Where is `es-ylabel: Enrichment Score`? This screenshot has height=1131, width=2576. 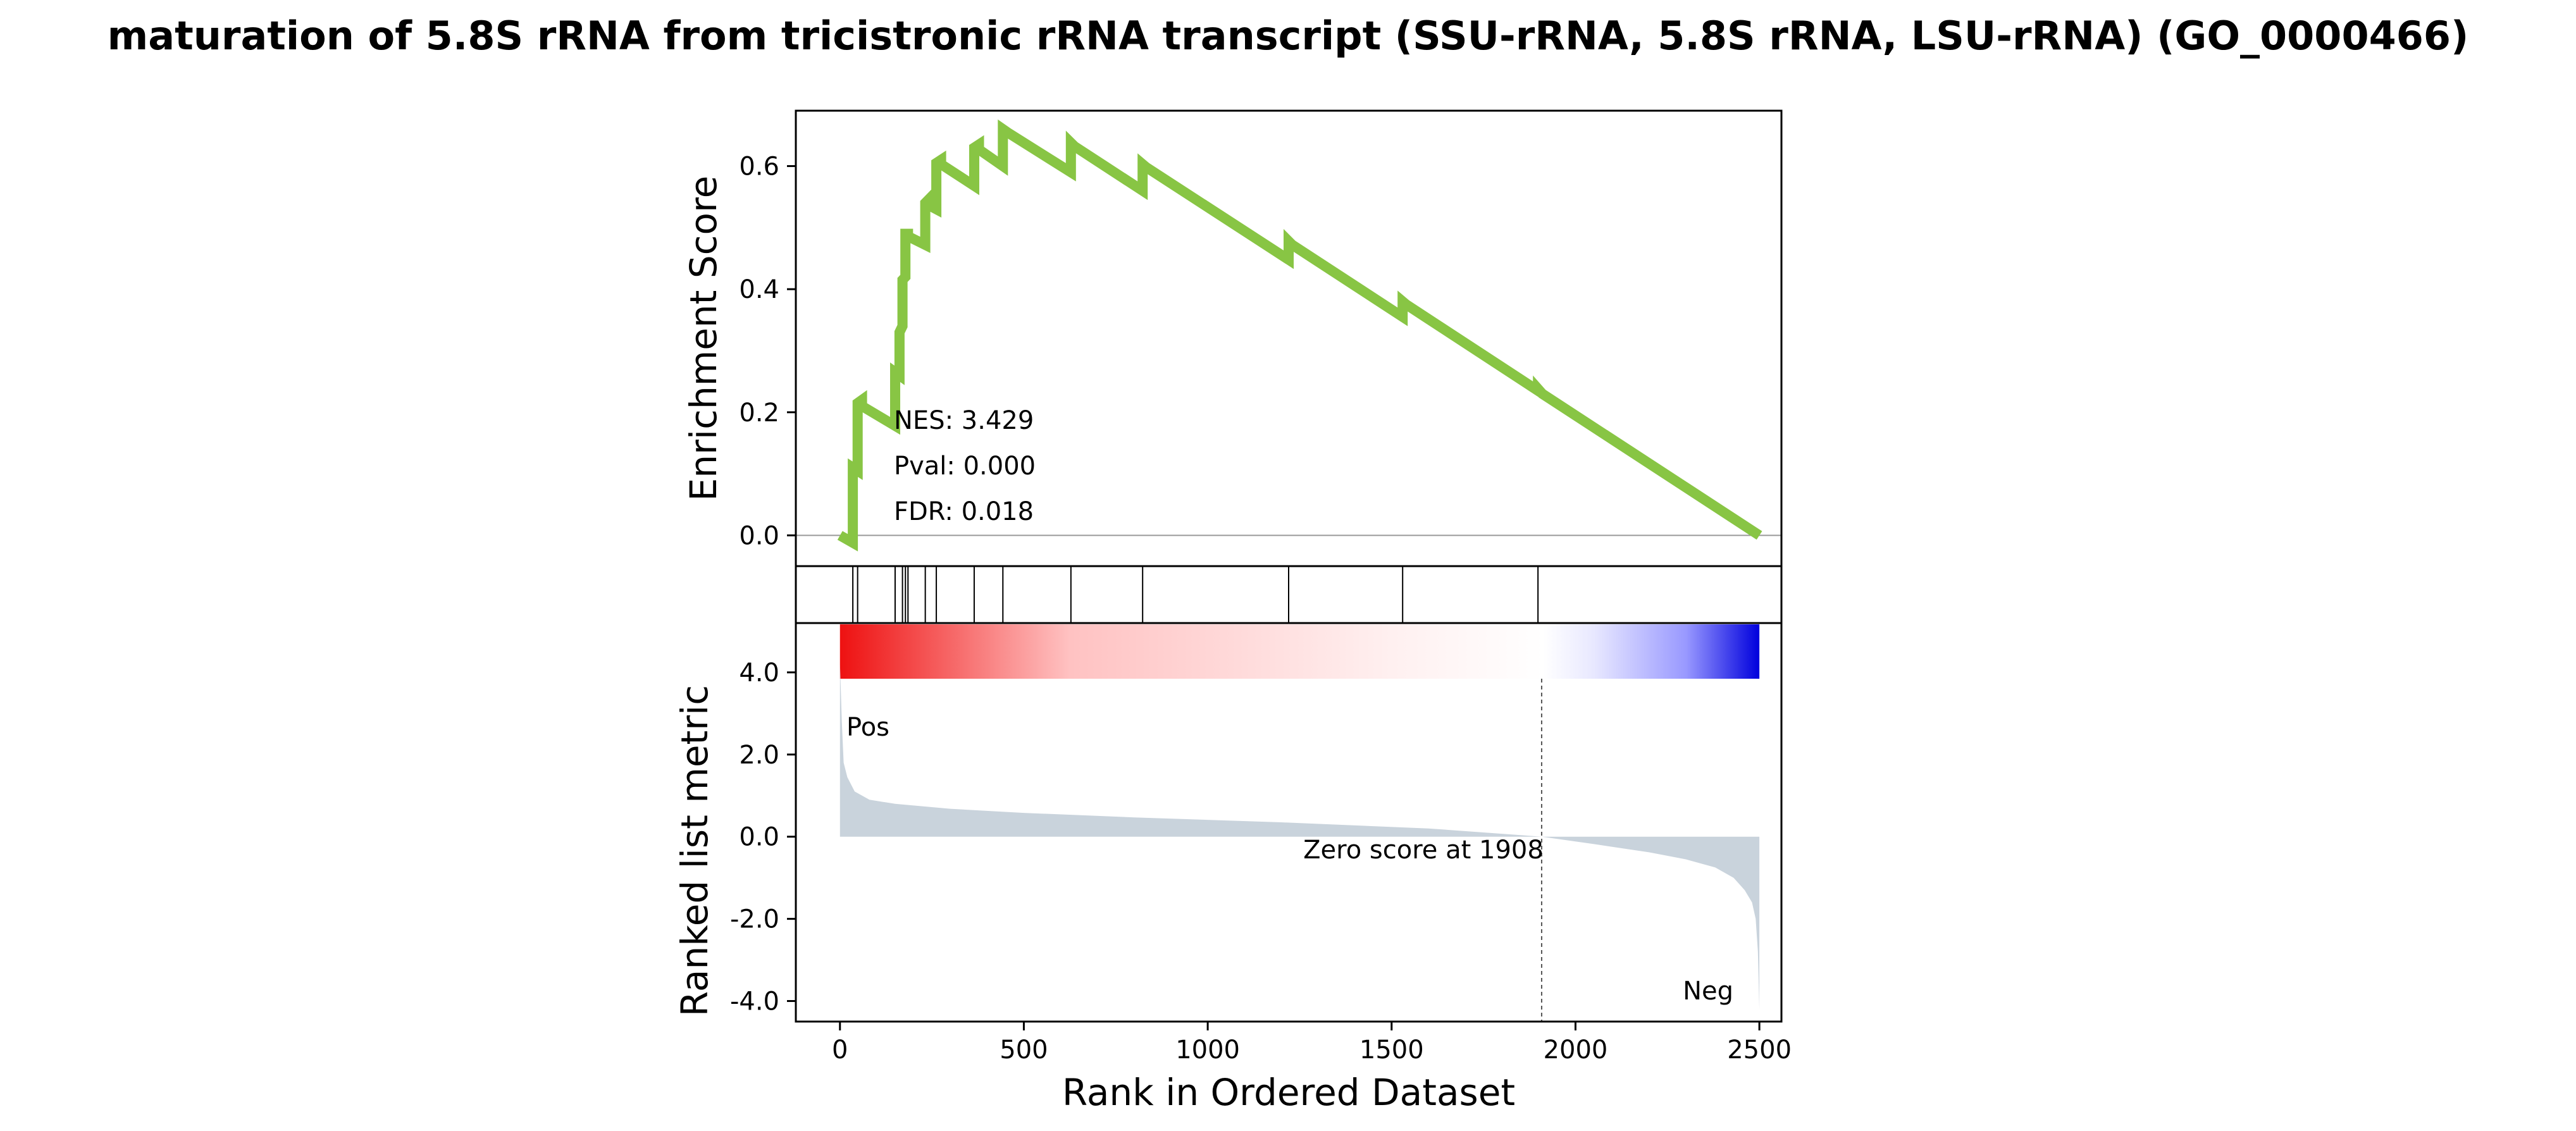
es-ylabel: Enrichment Score is located at coordinates (704, 339).